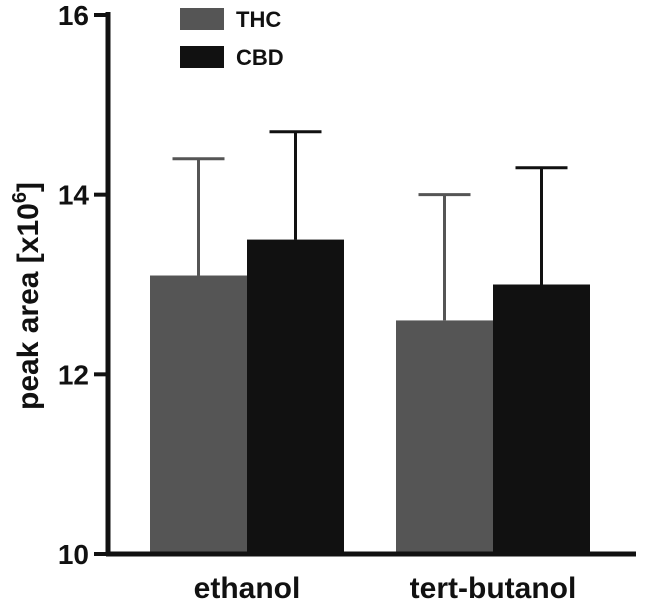  I want to click on y-tick-label-12: 12, so click(73, 374).